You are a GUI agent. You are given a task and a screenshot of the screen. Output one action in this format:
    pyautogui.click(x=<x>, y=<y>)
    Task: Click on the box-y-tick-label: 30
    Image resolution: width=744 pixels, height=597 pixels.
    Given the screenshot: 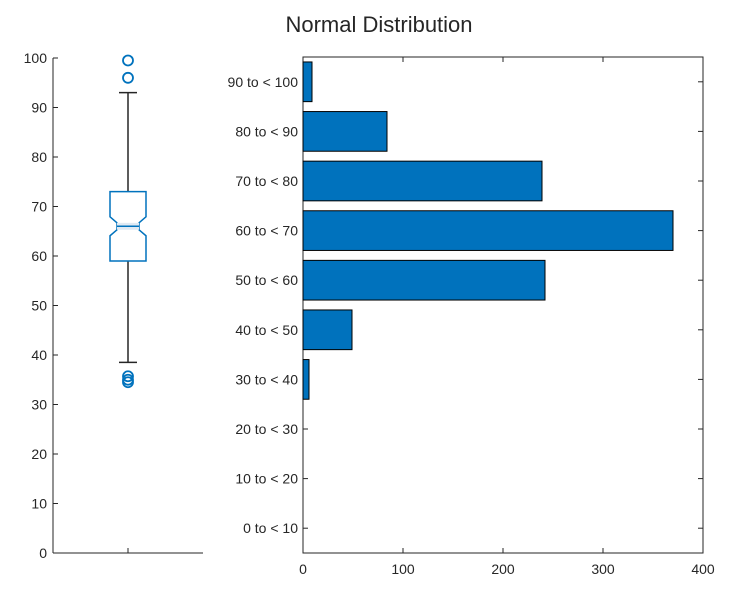 What is the action you would take?
    pyautogui.click(x=39, y=405)
    